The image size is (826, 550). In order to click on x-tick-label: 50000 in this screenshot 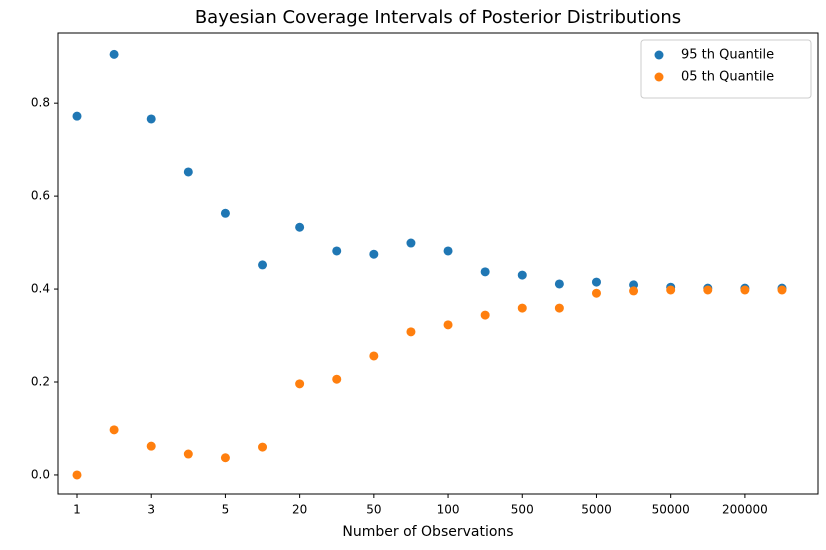, I will do `click(671, 510)`.